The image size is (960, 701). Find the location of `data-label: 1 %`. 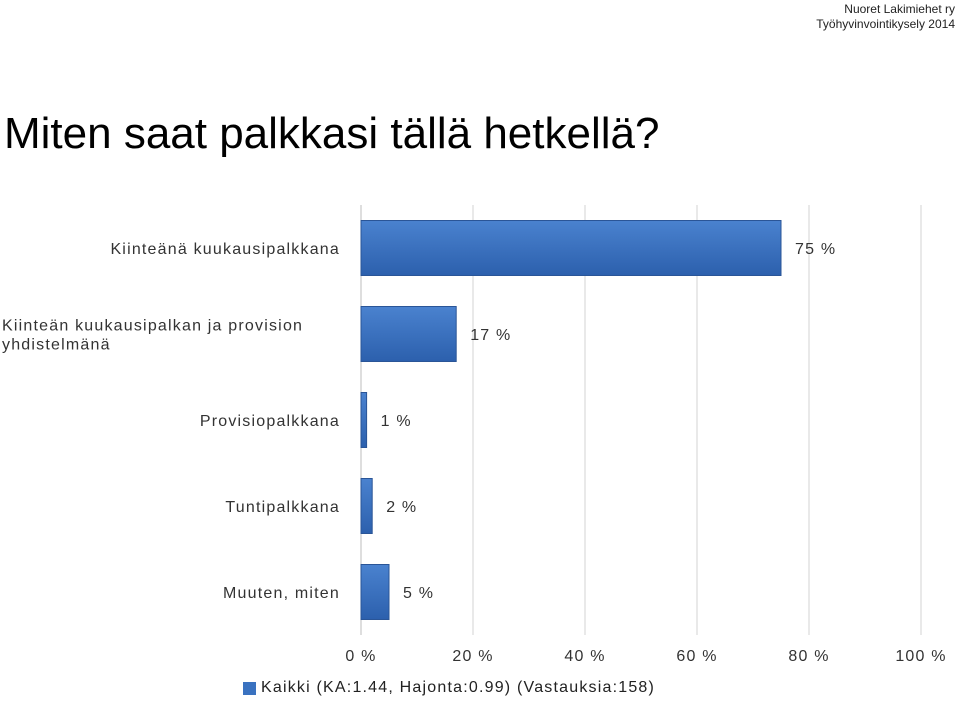

data-label: 1 % is located at coordinates (396, 421).